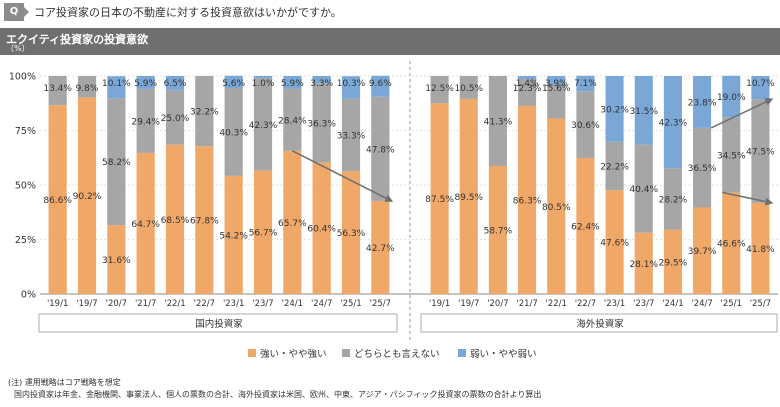 This screenshot has width=780, height=407. I want to click on y-tick-label: 50%, so click(25, 186).